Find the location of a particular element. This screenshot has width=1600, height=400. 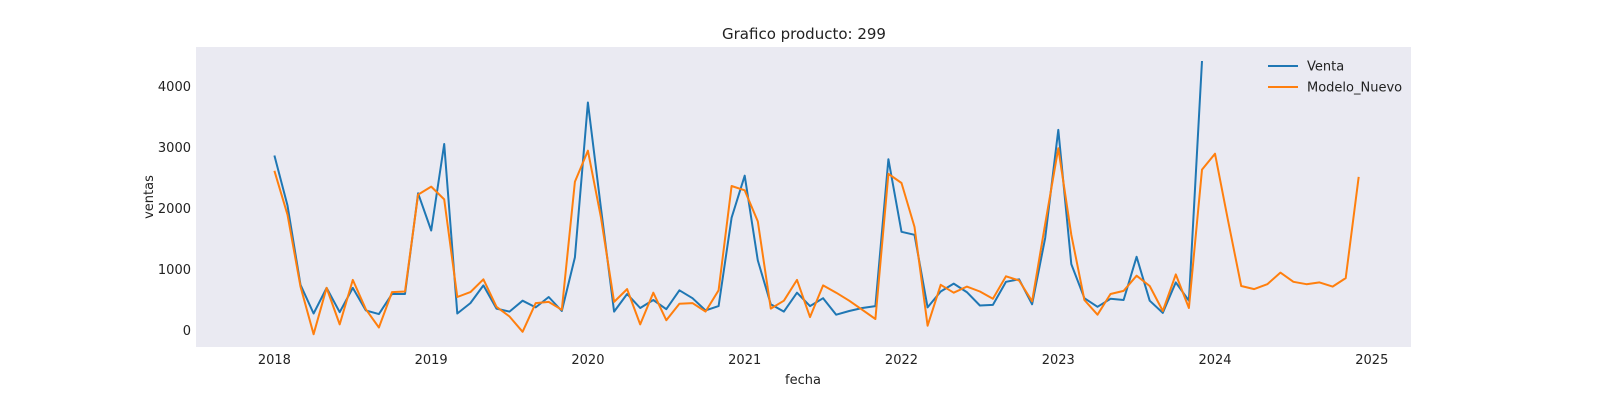

x-tick-label: 2020 is located at coordinates (587, 360).